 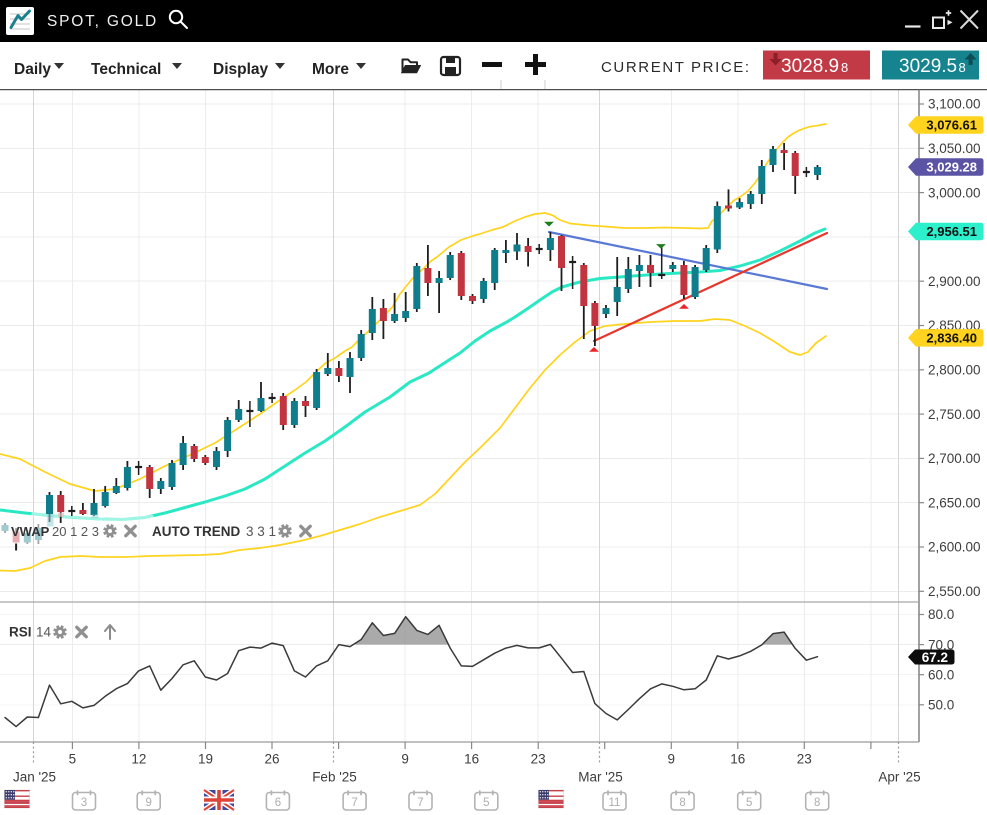 What do you see at coordinates (34, 777) in the screenshot?
I see `svg-text: Jan '25` at bounding box center [34, 777].